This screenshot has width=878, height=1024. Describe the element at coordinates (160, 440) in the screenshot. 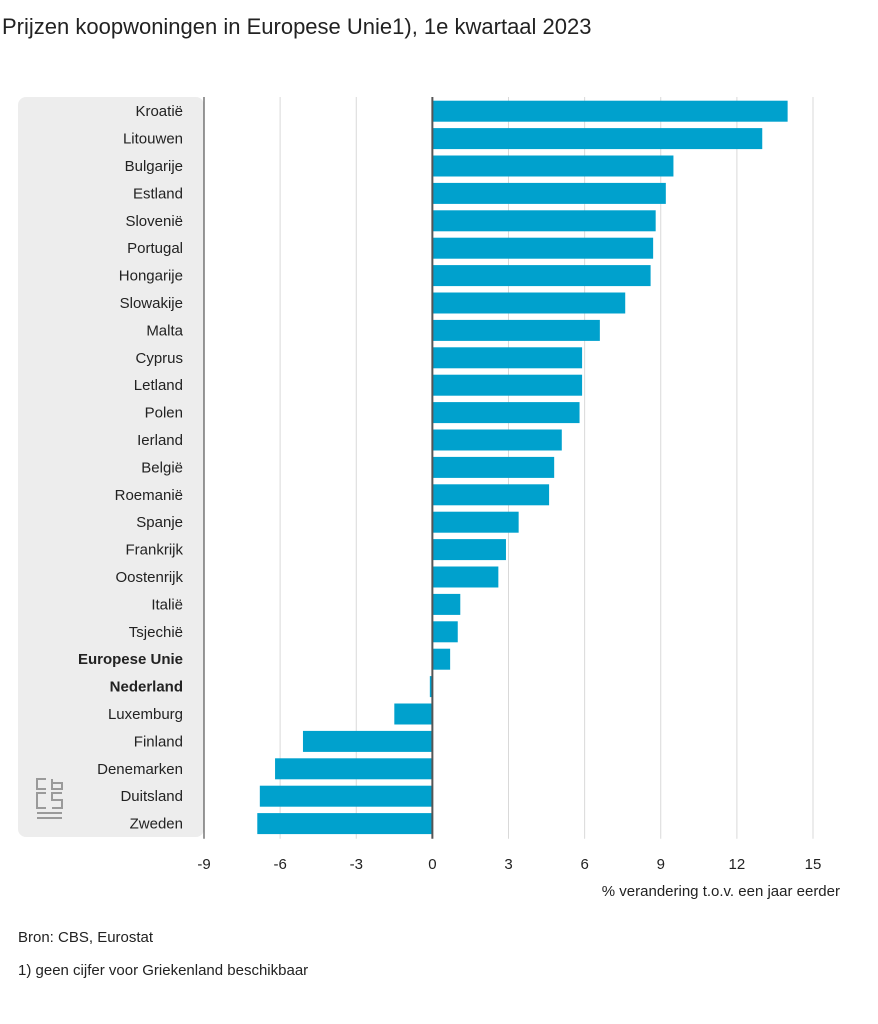

I see `category-label: Ierland` at that location.